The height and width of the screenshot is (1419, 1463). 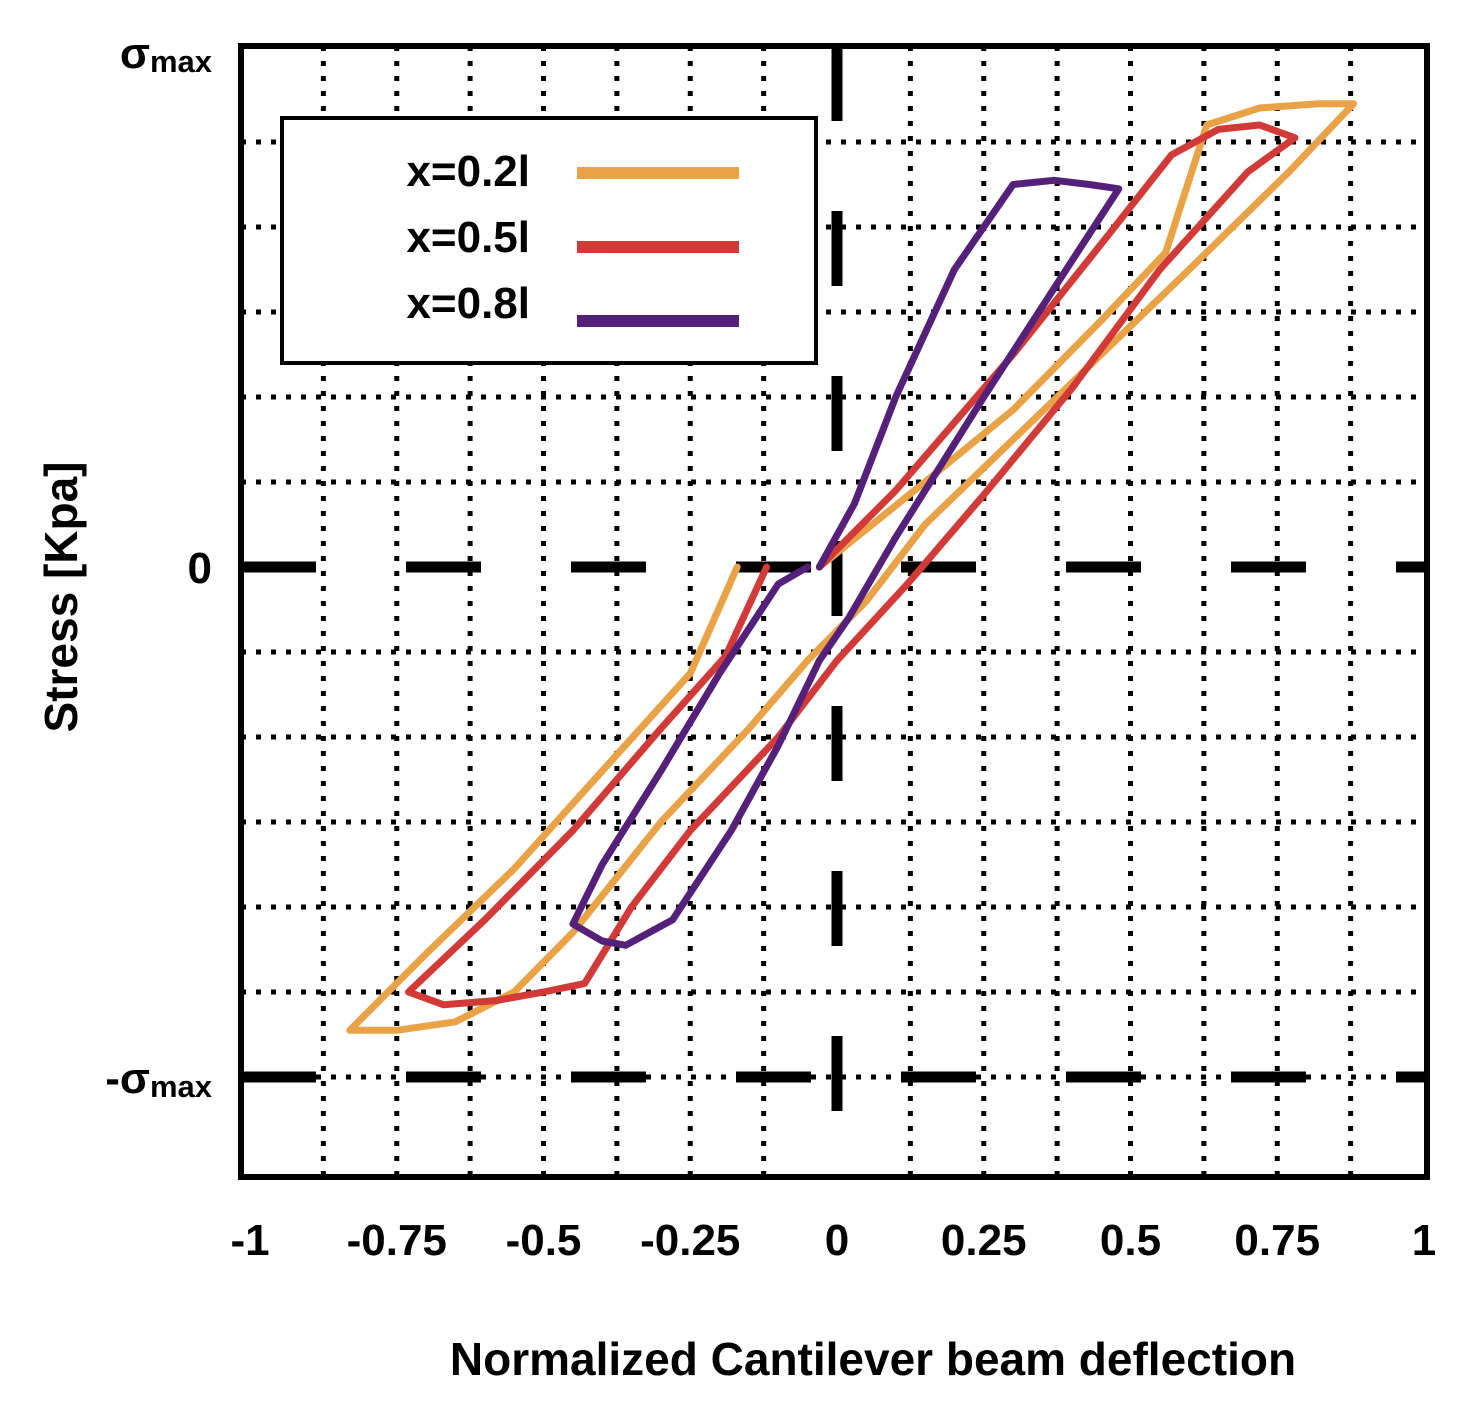 I want to click on legend-label: x=0.5l, so click(x=468, y=237).